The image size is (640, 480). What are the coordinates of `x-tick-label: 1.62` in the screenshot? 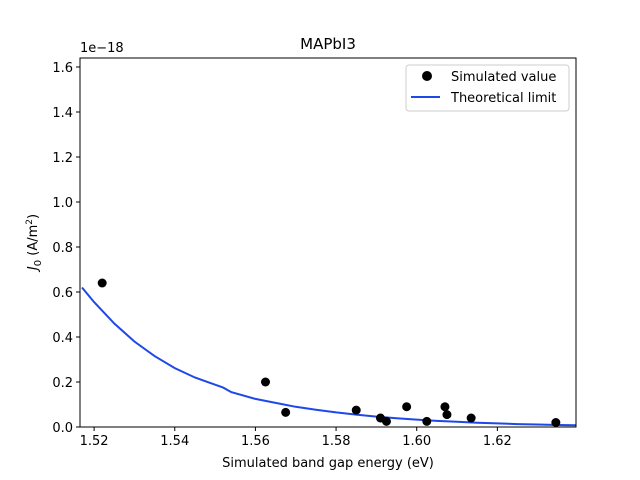 It's located at (497, 441).